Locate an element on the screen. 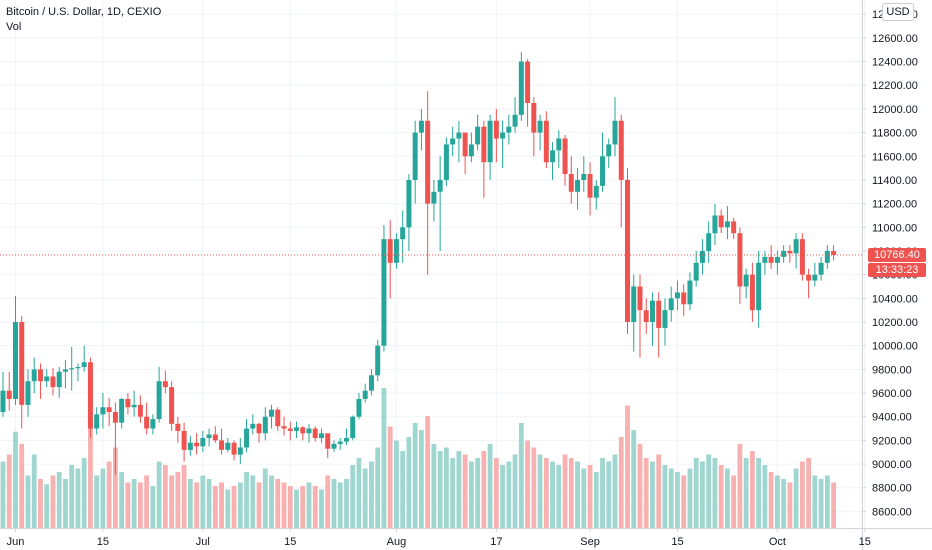 The image size is (932, 550). y-tick-label: 12000.00 is located at coordinates (895, 110).